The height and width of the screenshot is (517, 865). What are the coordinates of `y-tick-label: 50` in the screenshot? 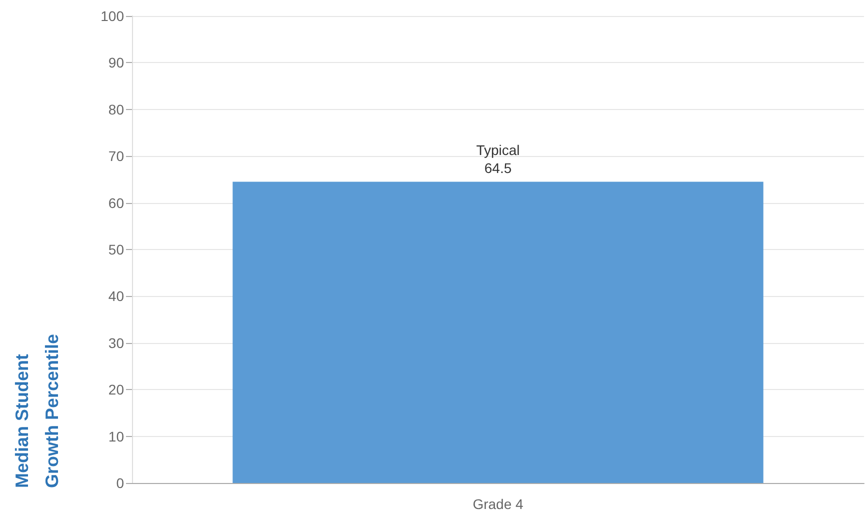 It's located at (116, 250).